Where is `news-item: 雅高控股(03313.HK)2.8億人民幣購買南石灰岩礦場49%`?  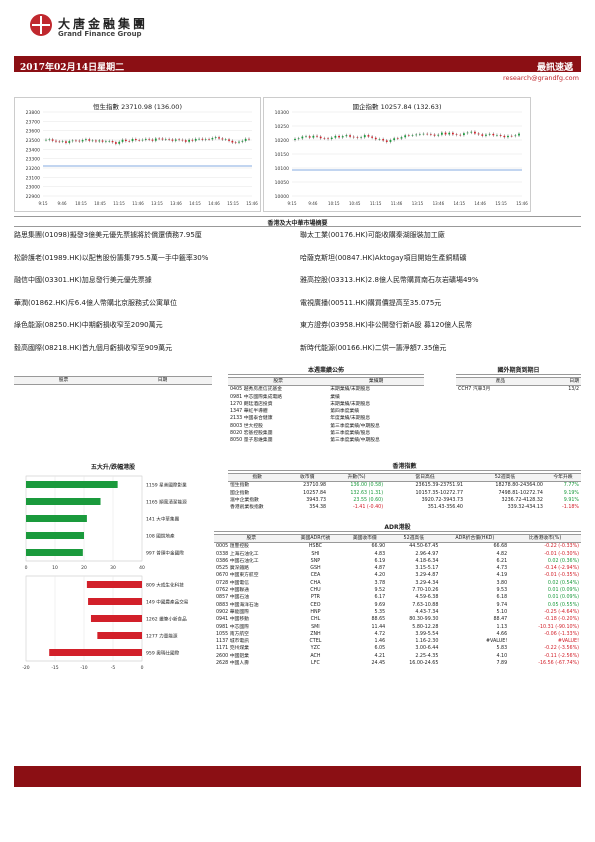
news-item: 雅高控股(03313.HK)2.8億人民幣購買南石灰岩礦場49% is located at coordinates (389, 280).